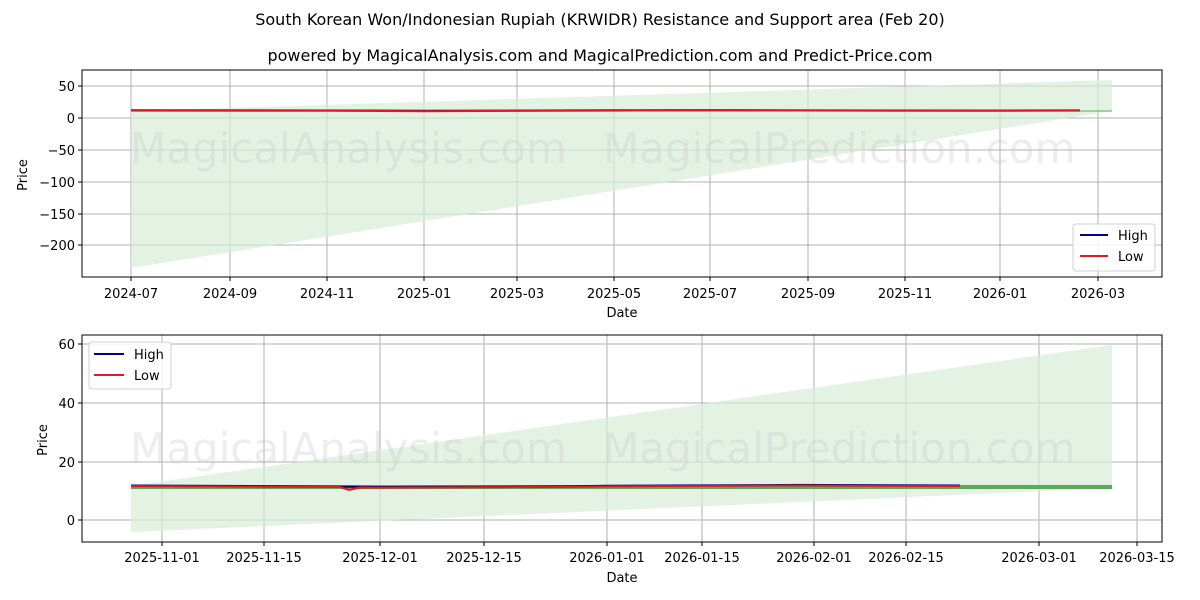  Describe the element at coordinates (905, 294) in the screenshot. I see `top-x-tick-label: 2025-11` at that location.